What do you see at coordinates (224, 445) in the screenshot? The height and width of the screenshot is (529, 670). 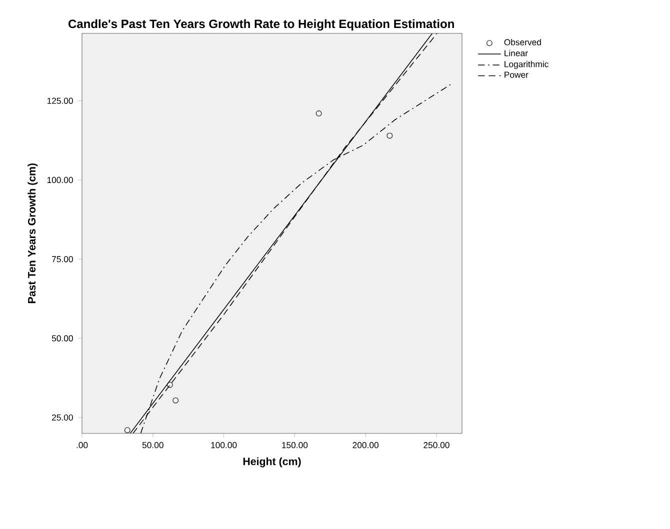 I see `x-tick-label: 100.00` at bounding box center [224, 445].